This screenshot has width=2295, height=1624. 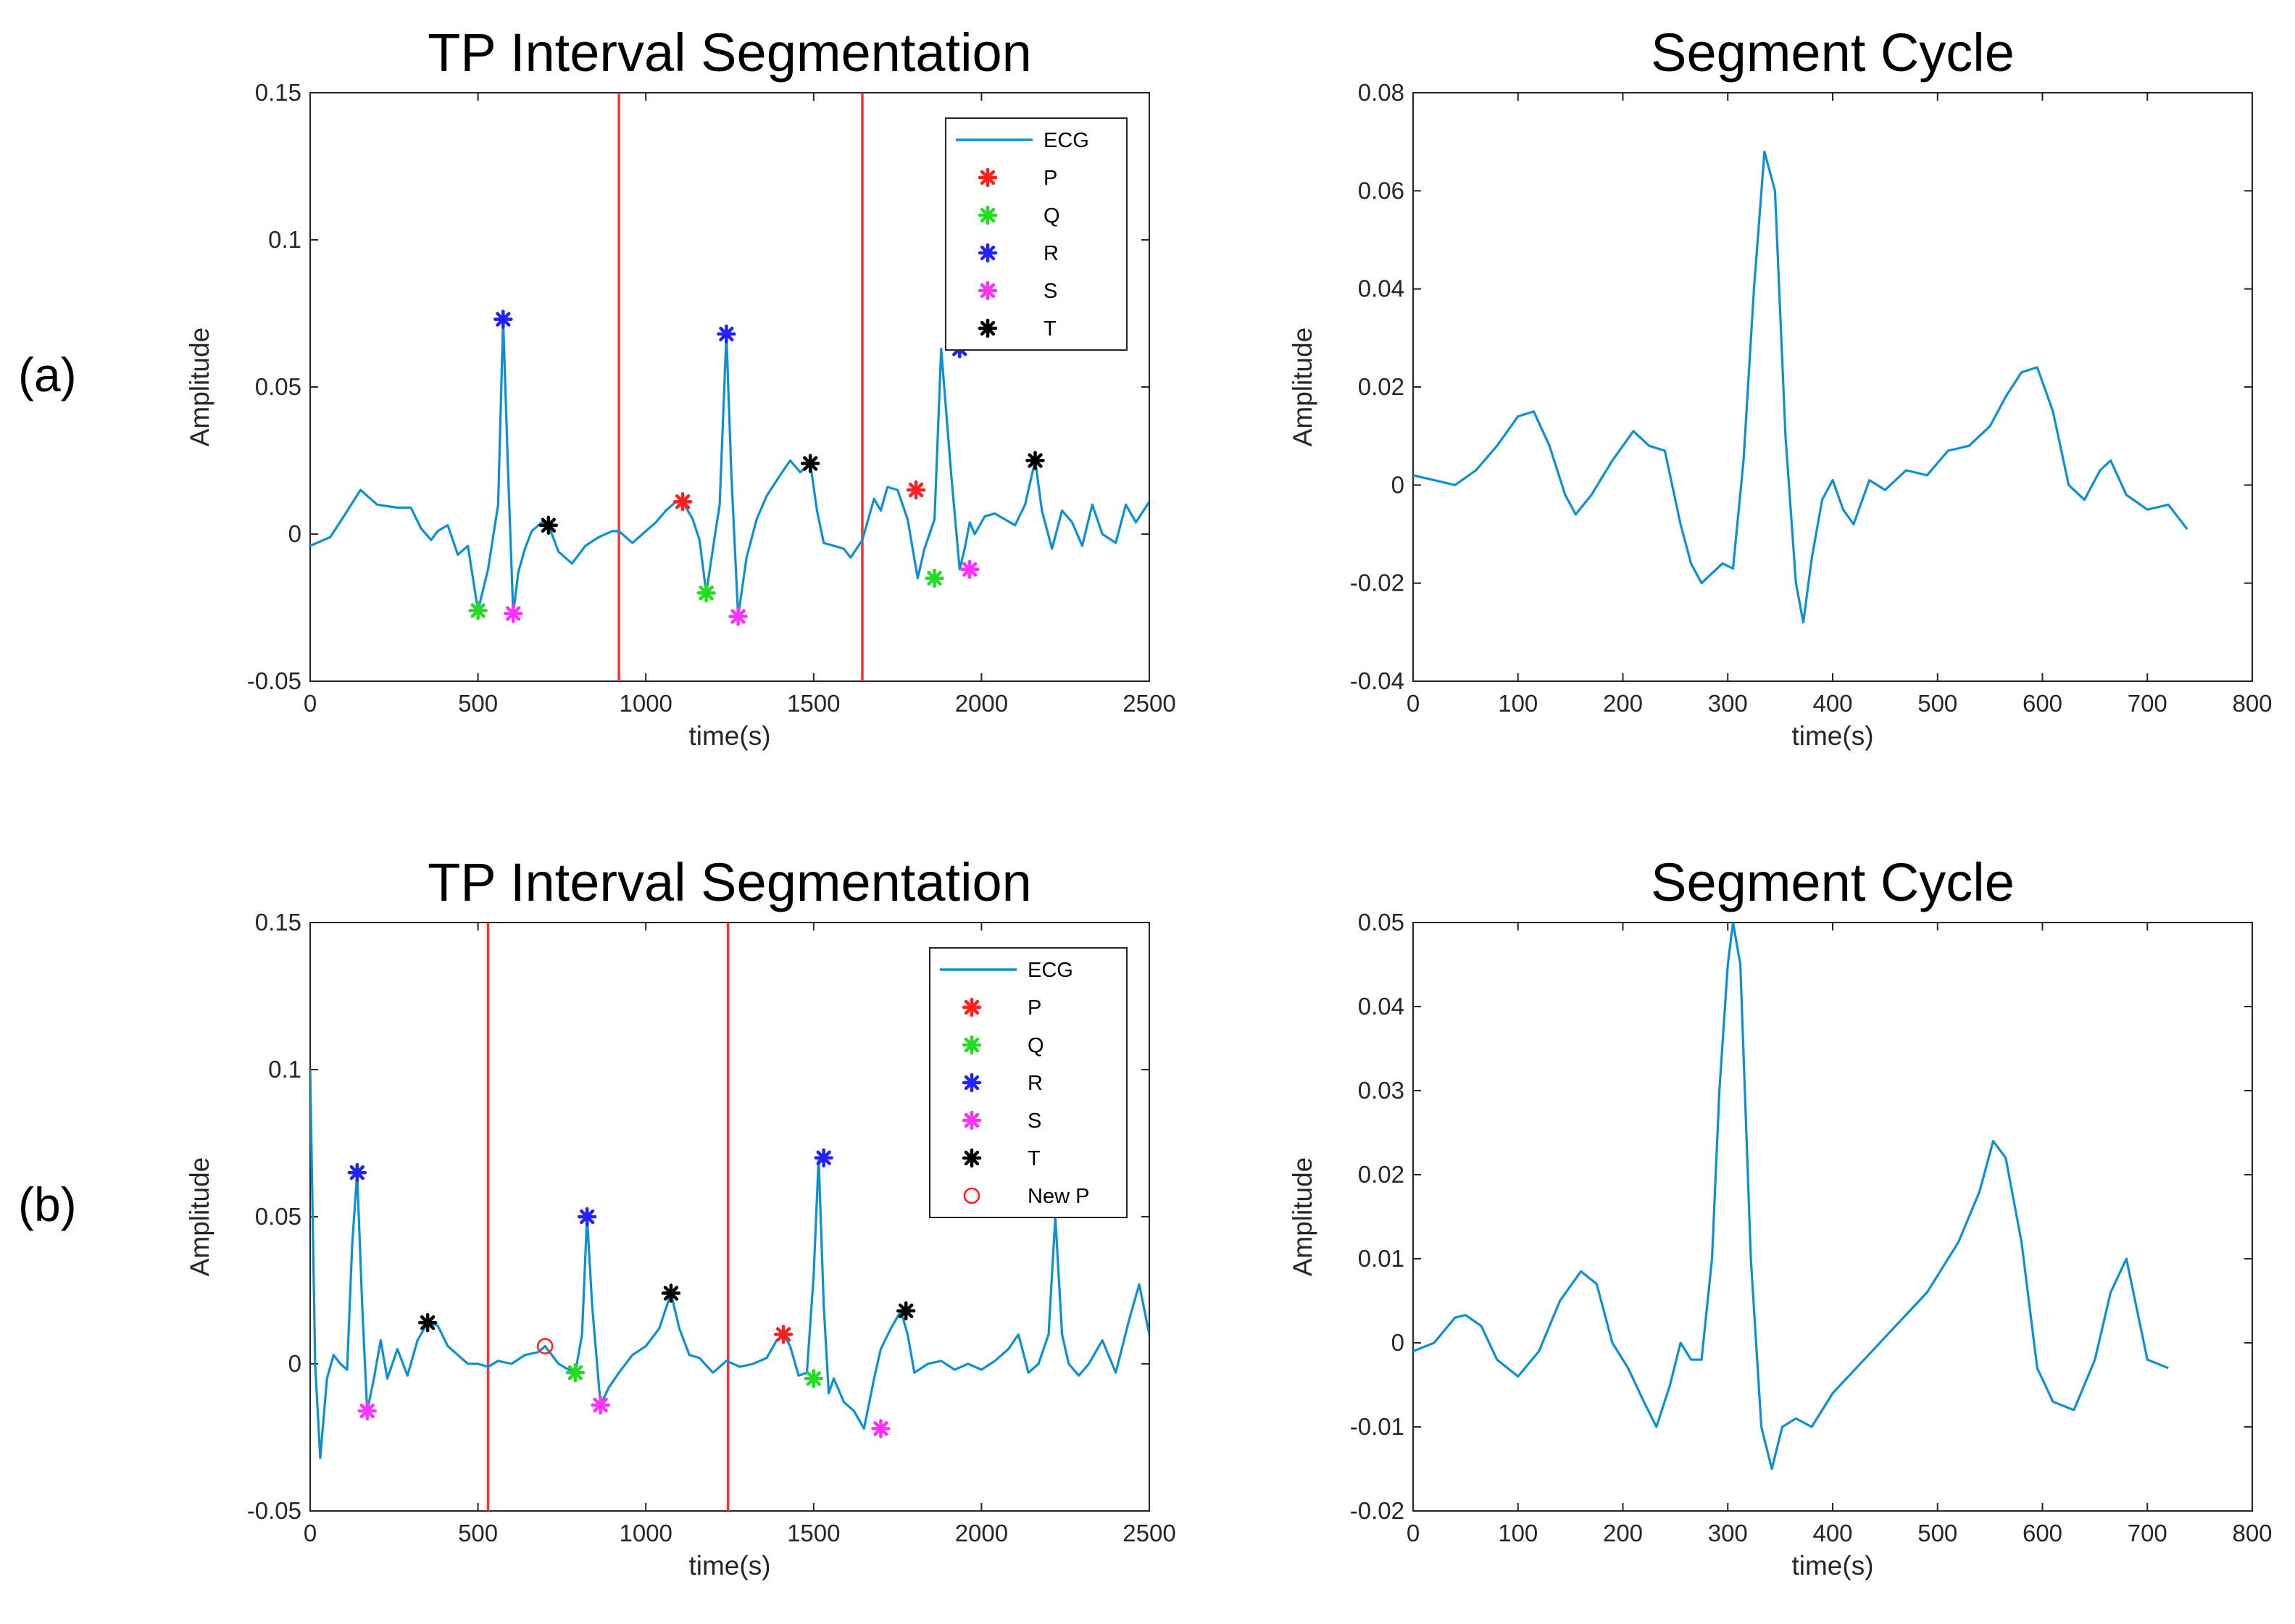 I want to click on chart-0-legend-marker-q, so click(x=988, y=215).